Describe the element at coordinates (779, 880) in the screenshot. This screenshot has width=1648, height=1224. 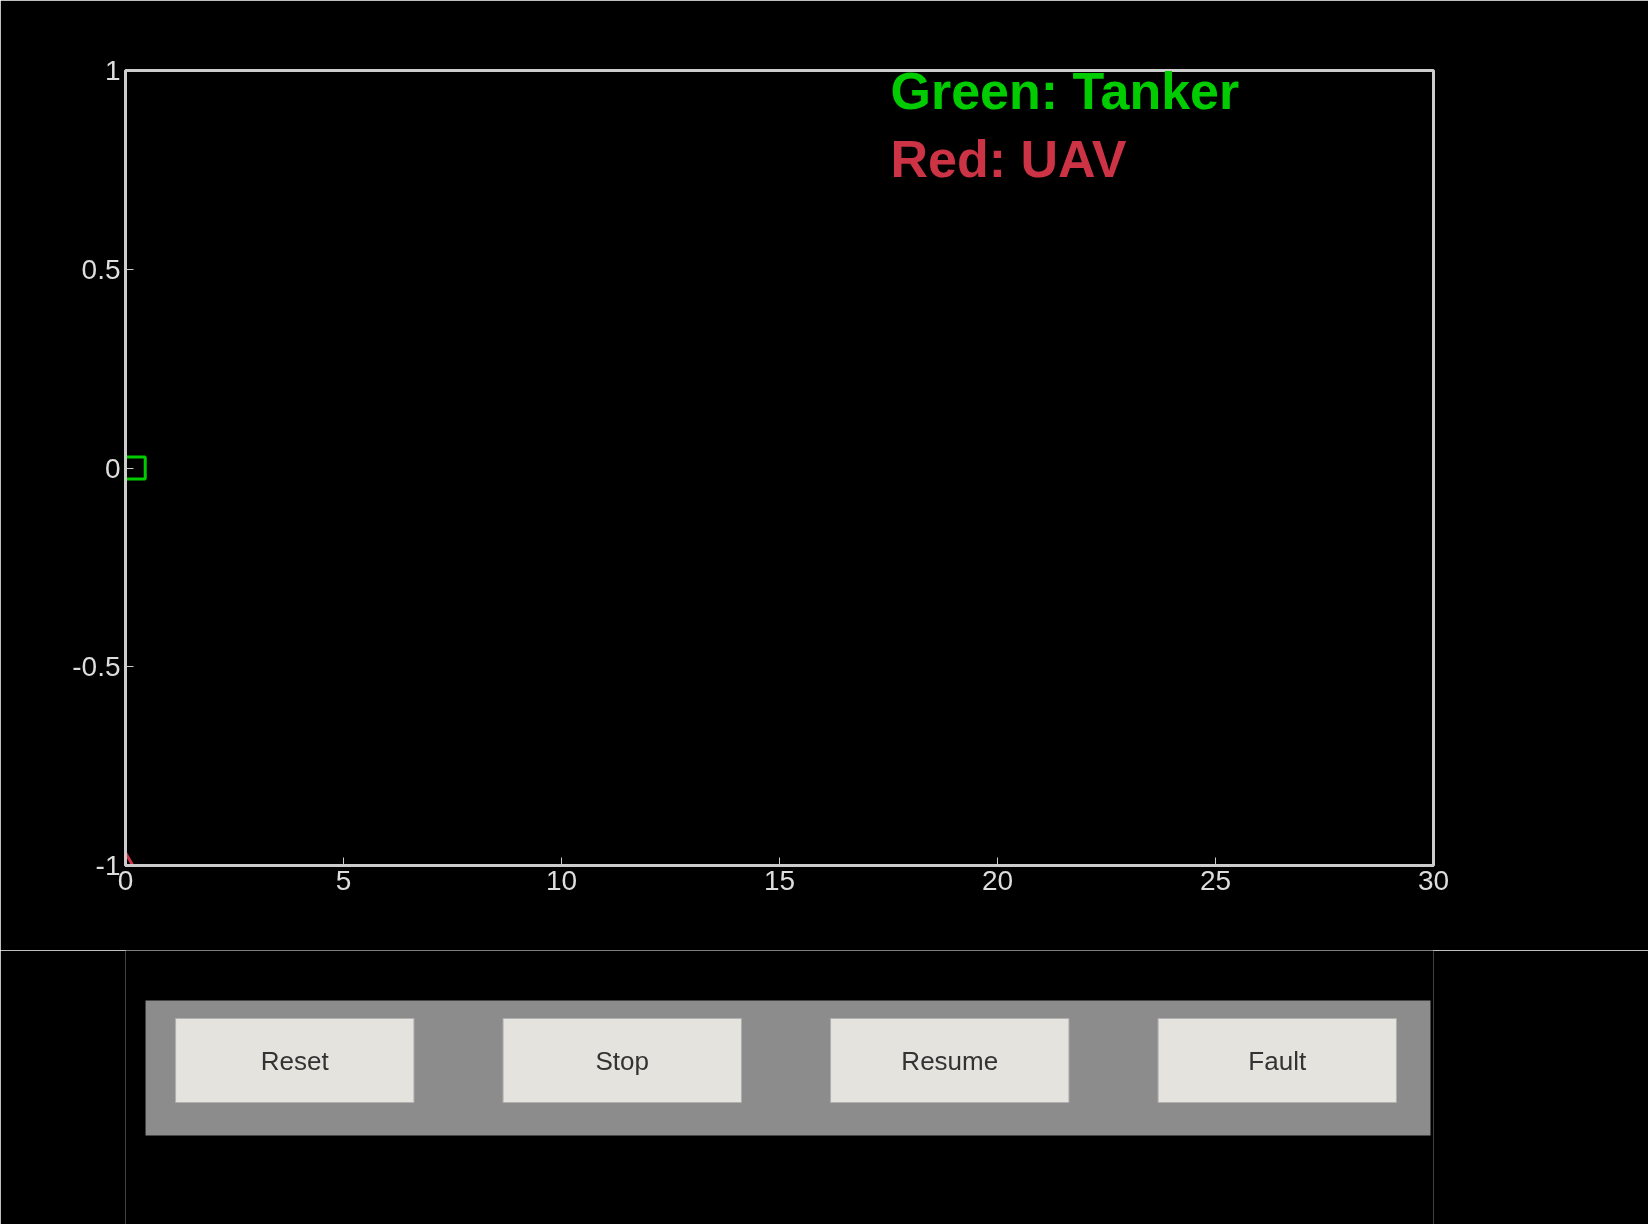
I see `x-tick-label: 15` at that location.